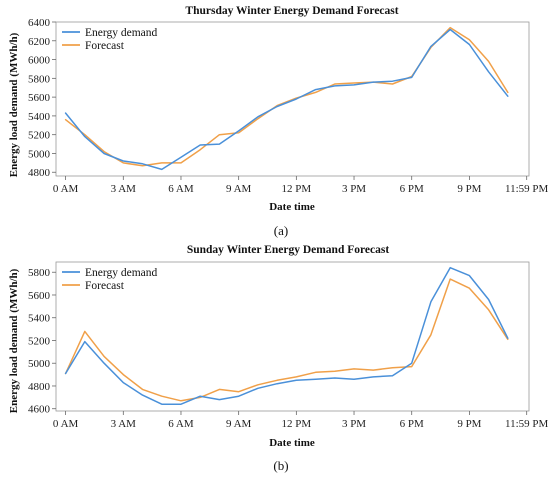 This screenshot has width=550, height=480. I want to click on chart-title: Thursday Winter Energy Demand Forecast, so click(291, 11).